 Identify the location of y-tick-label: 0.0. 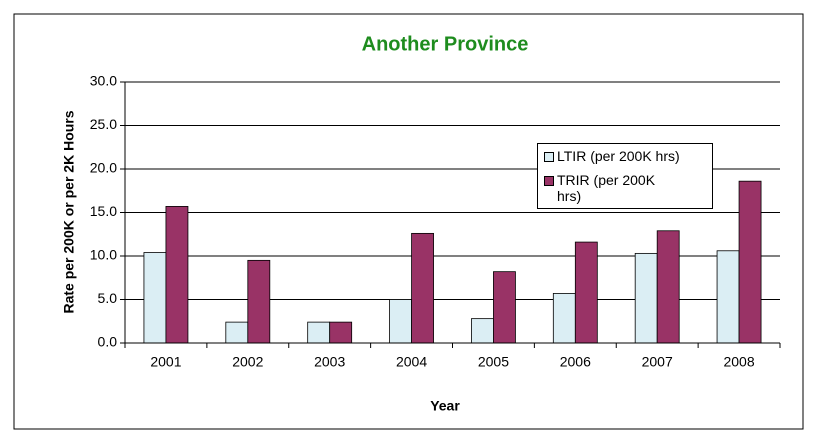
(108, 342).